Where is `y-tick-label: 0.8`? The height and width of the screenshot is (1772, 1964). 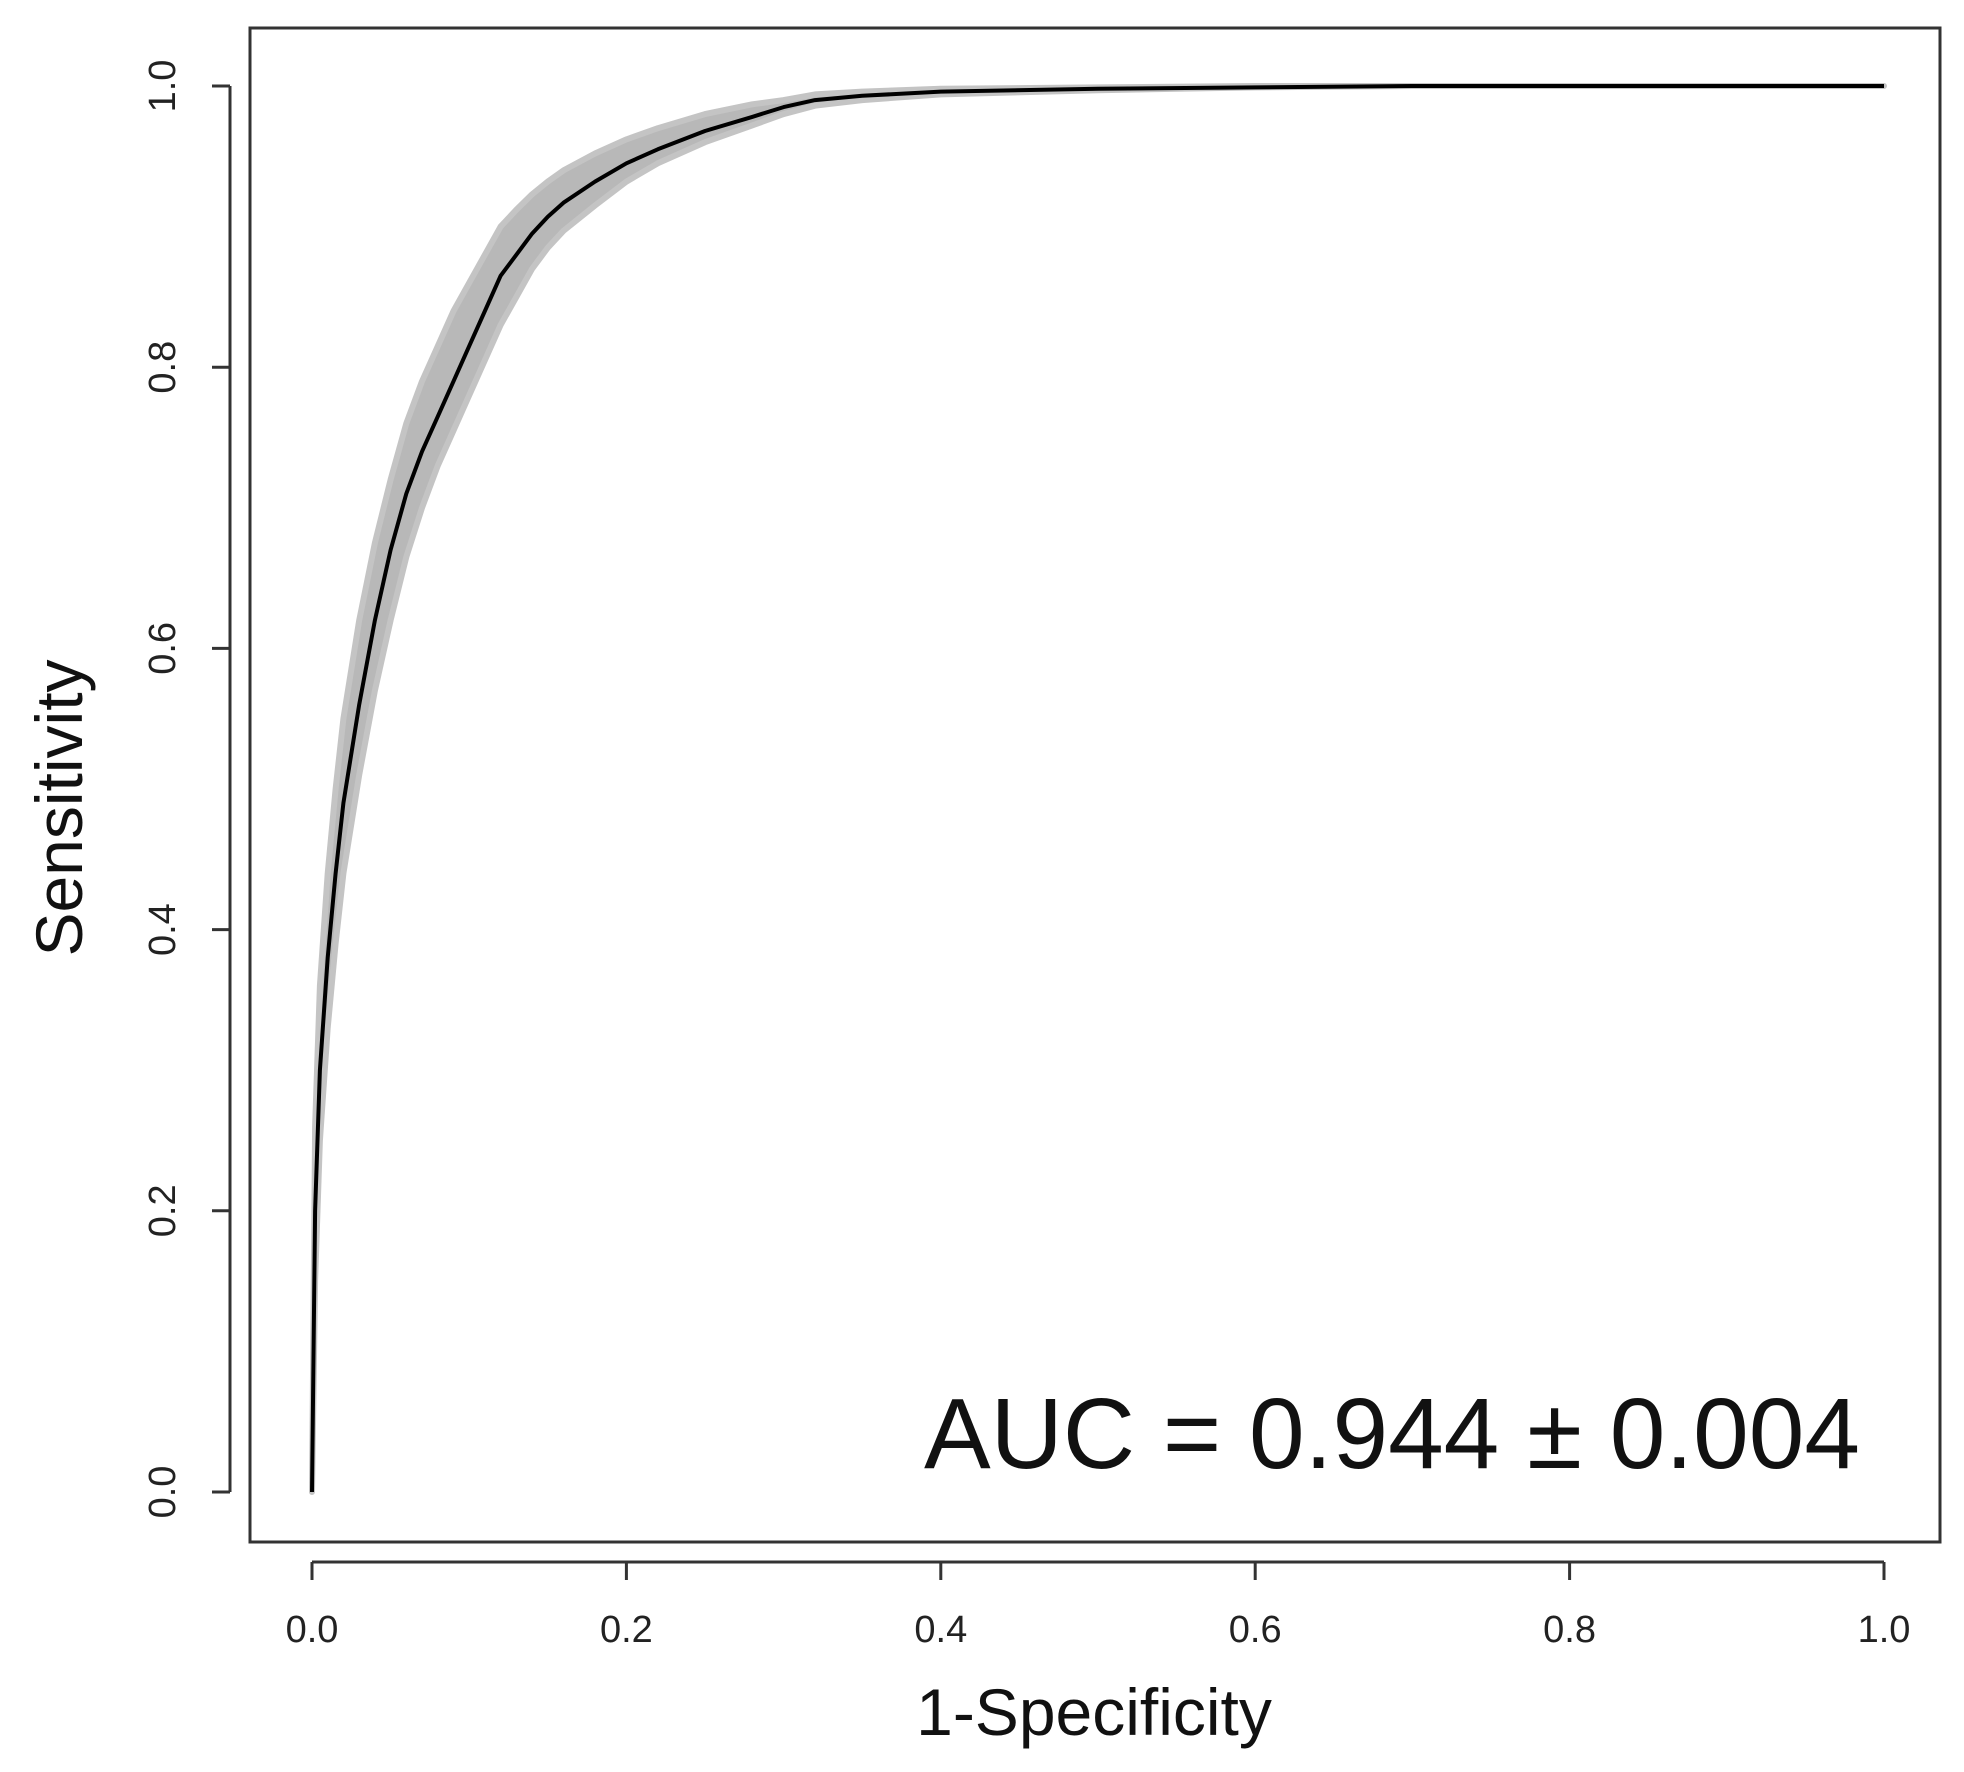
y-tick-label: 0.8 is located at coordinates (163, 367).